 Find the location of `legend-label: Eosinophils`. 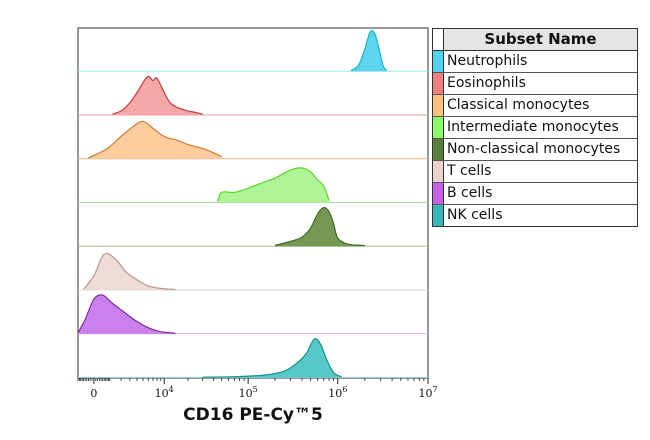

legend-label: Eosinophils is located at coordinates (486, 83).